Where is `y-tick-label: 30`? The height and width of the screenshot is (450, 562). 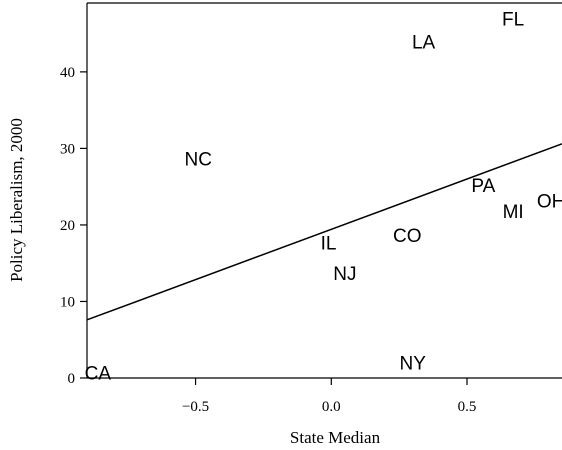
y-tick-label: 30 is located at coordinates (67, 149).